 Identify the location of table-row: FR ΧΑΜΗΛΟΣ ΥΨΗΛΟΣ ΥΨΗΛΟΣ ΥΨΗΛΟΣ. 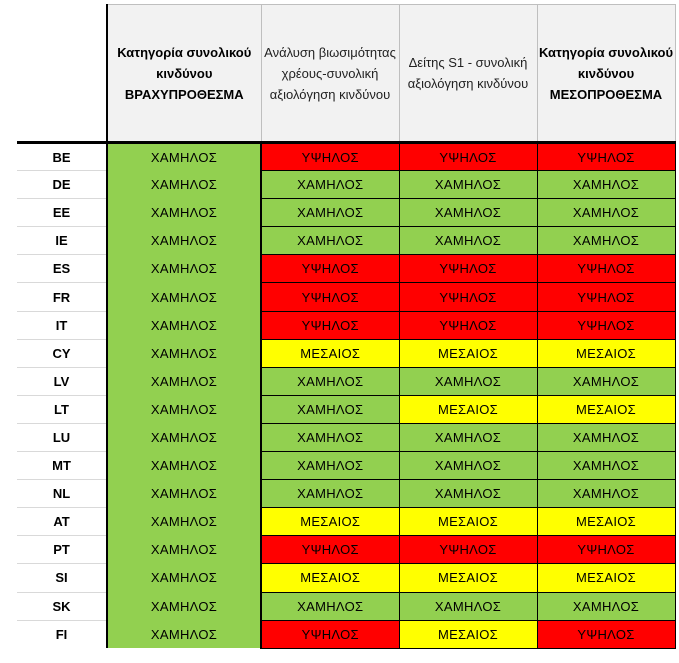
(346, 297).